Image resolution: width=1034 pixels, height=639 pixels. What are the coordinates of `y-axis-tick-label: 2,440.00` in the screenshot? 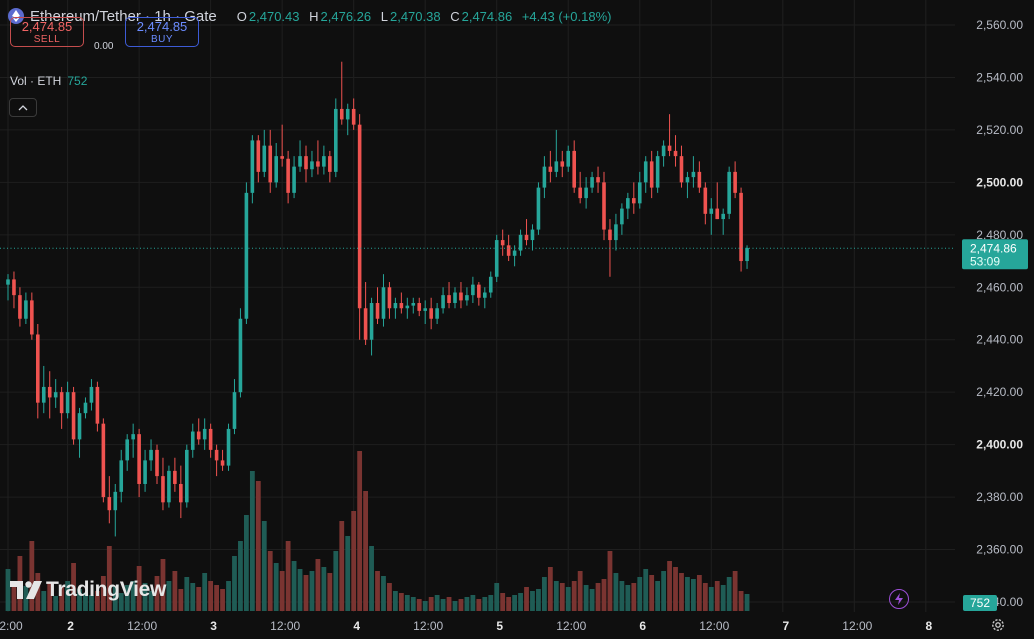 It's located at (999, 340).